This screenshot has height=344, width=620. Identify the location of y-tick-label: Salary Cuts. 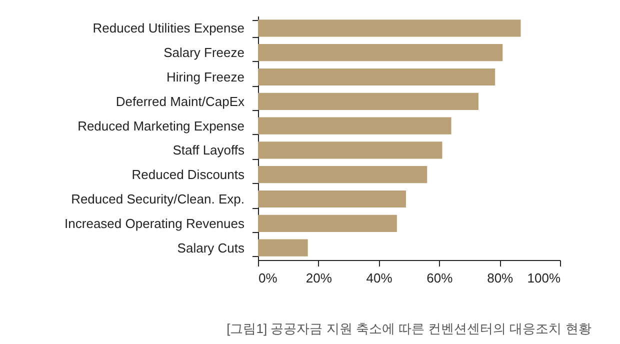
(211, 248).